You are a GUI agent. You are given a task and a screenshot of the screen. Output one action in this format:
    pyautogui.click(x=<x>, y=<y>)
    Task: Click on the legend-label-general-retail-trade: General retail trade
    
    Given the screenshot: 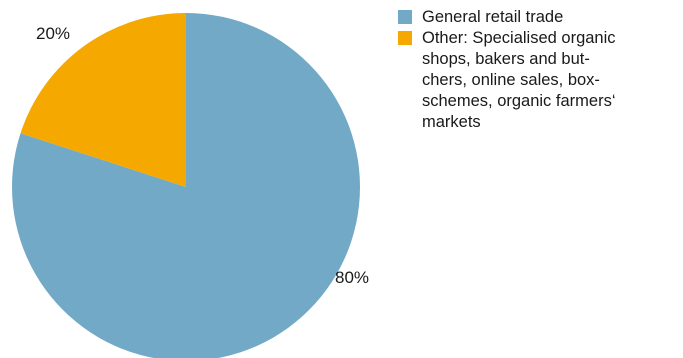 What is the action you would take?
    pyautogui.click(x=493, y=17)
    